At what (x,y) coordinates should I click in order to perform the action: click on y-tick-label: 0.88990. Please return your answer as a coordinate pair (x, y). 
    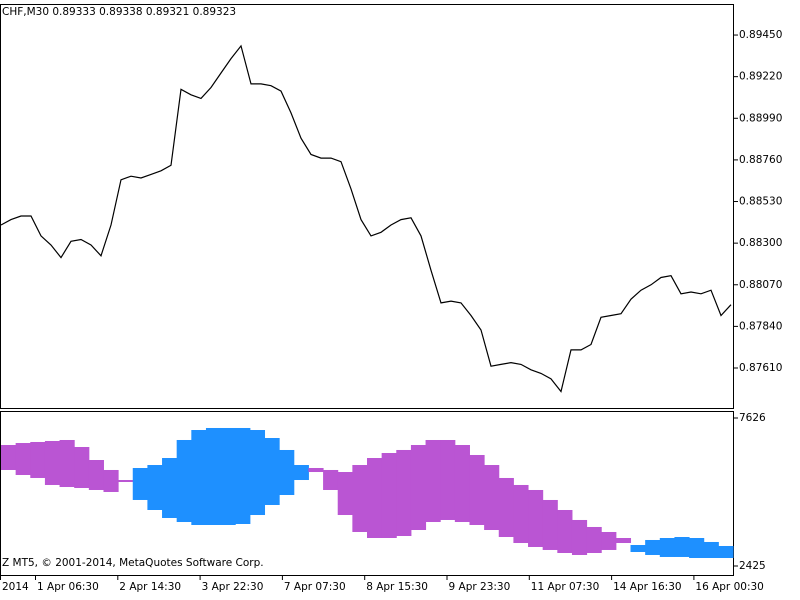
    Looking at the image, I should click on (760, 118).